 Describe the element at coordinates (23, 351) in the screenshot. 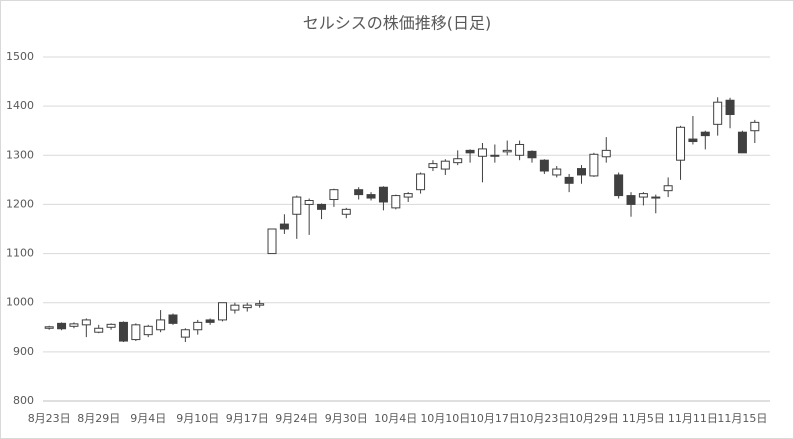

I see `y-tick-label: 900` at that location.